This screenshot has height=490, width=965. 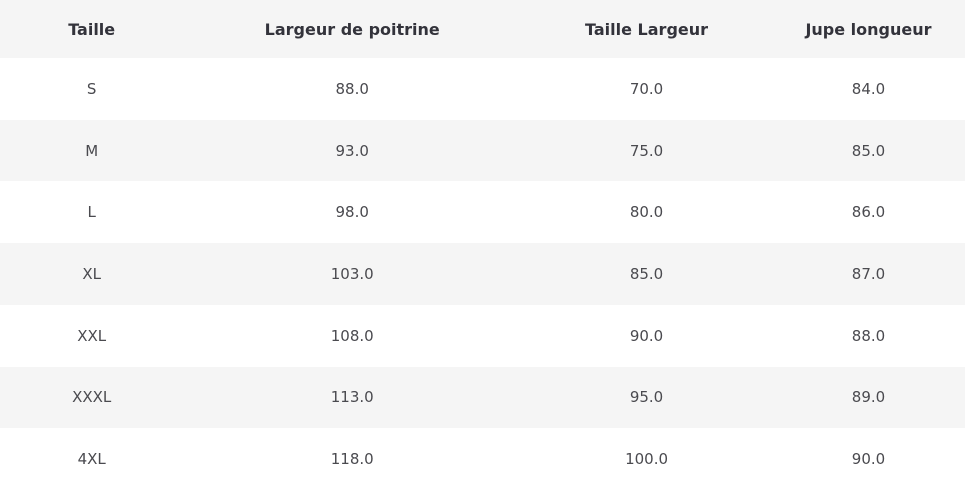 I want to click on table-row: XXL 108.0 90.0 88.0, so click(x=482, y=335).